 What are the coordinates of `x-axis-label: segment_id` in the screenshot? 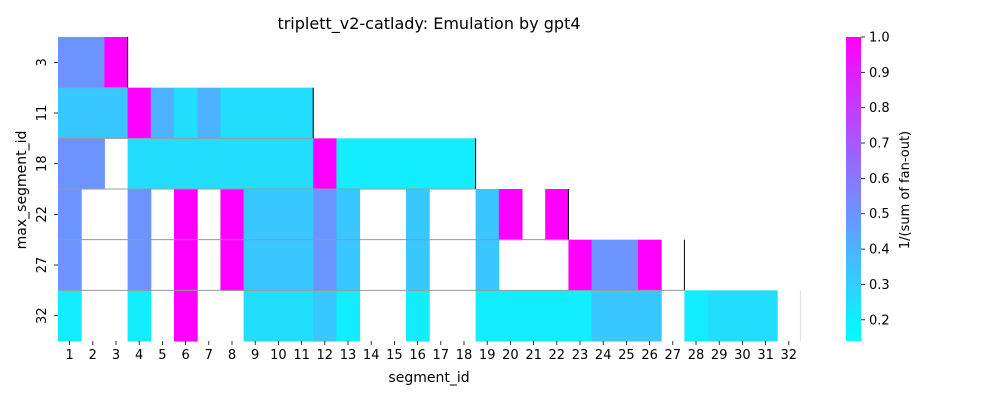 It's located at (428, 378).